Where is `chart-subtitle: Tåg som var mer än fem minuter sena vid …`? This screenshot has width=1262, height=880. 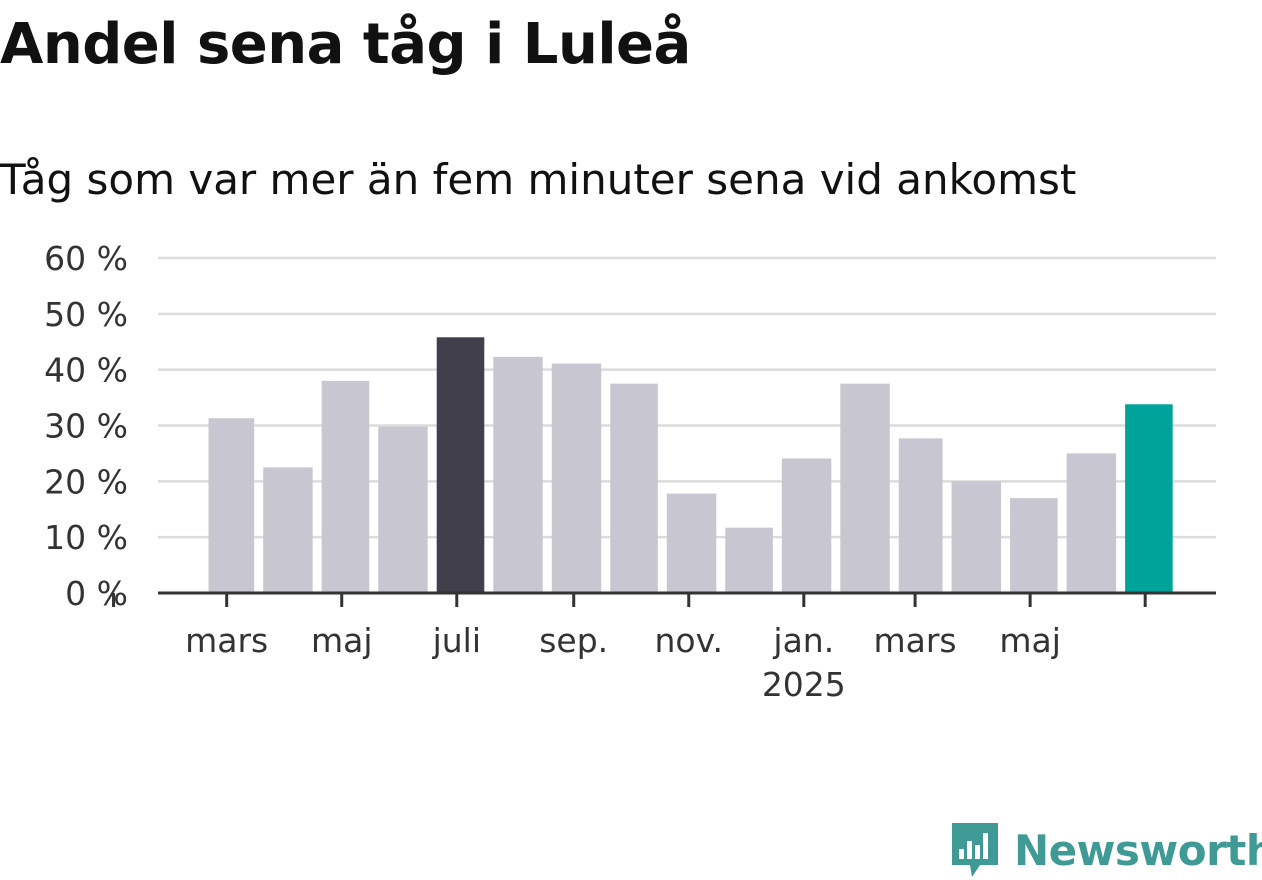 chart-subtitle: Tåg som var mer än fem minuter sena vid … is located at coordinates (538, 179).